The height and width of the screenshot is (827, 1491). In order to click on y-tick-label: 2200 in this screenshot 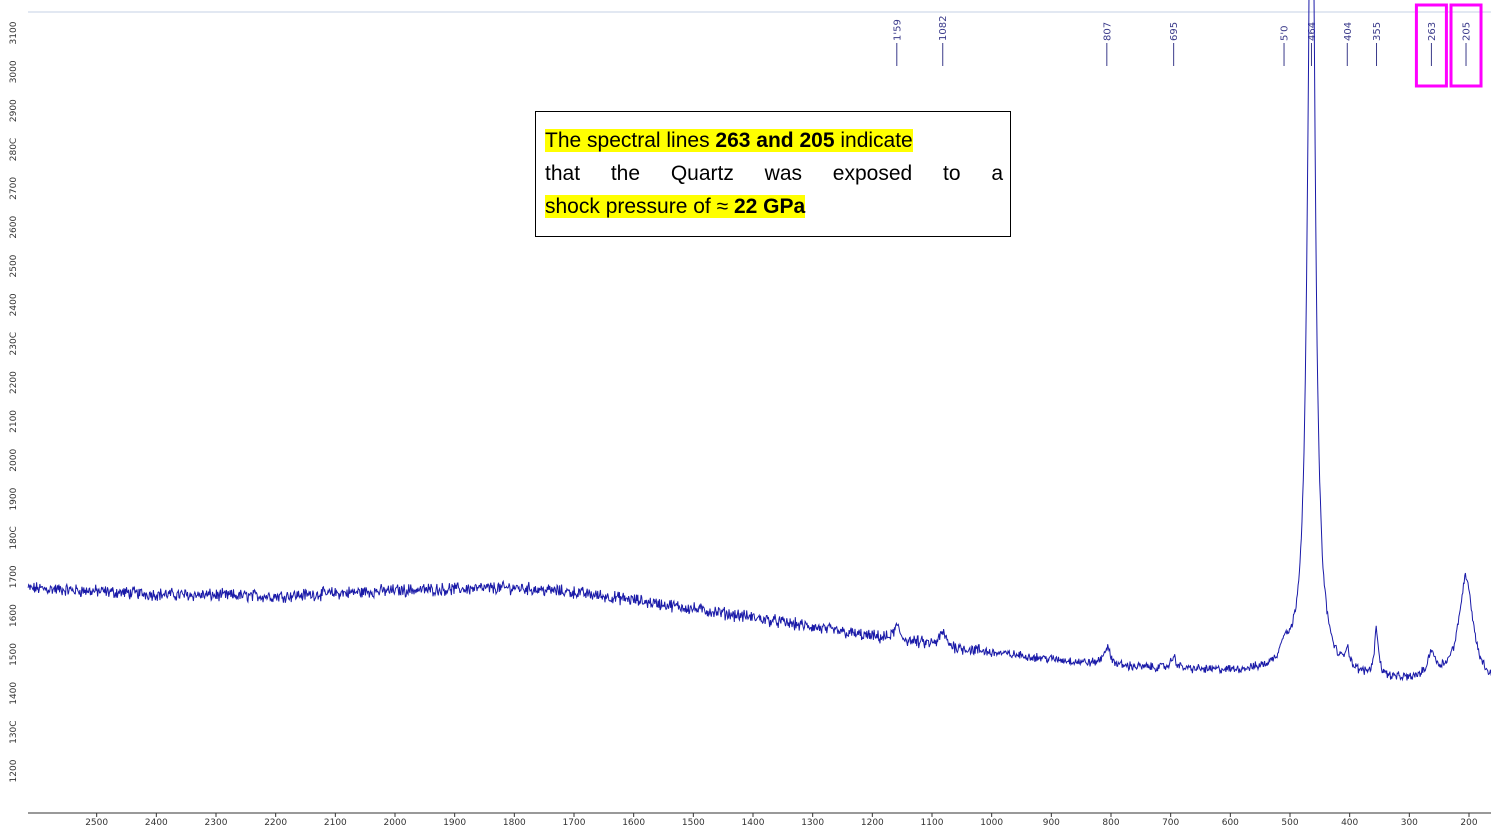, I will do `click(14, 382)`.